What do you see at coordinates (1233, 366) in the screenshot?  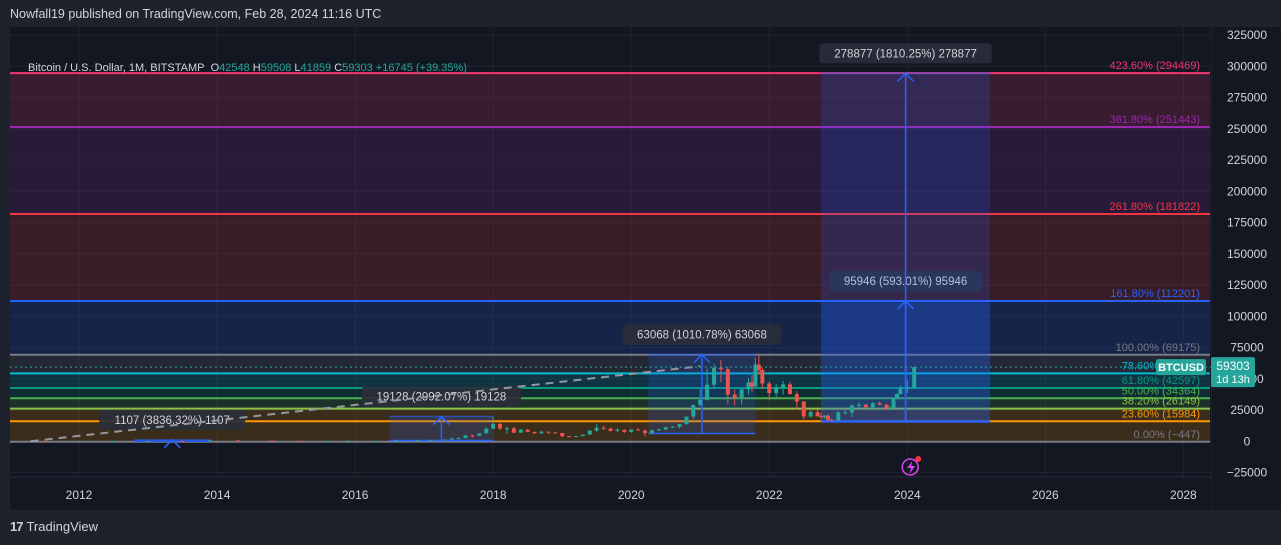 I see `last-price-badge-value: 59303` at bounding box center [1233, 366].